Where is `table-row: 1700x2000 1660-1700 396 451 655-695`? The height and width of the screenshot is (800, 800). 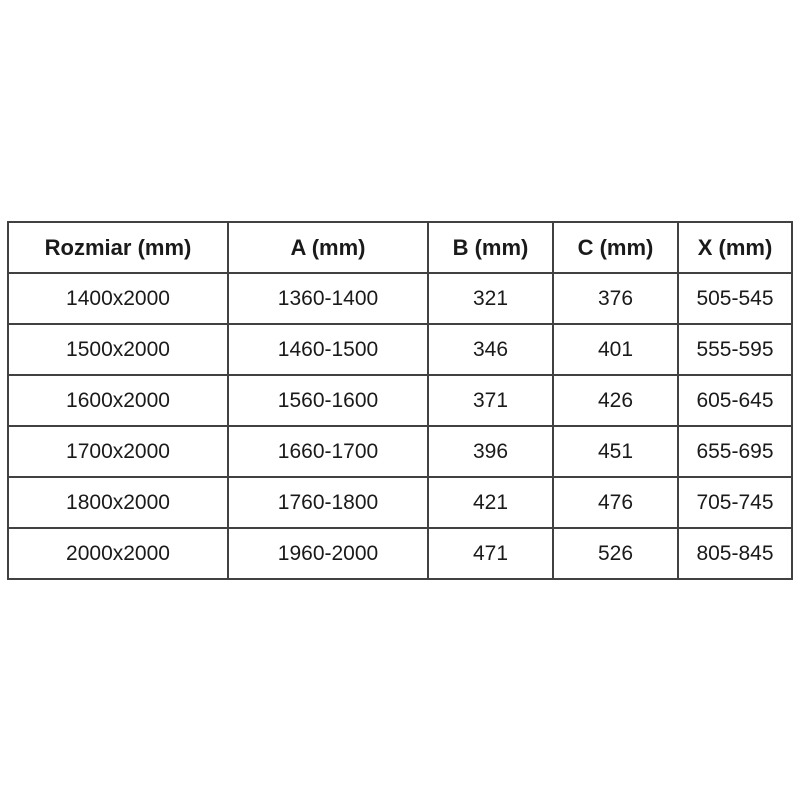
table-row: 1700x2000 1660-1700 396 451 655-695 is located at coordinates (400, 451).